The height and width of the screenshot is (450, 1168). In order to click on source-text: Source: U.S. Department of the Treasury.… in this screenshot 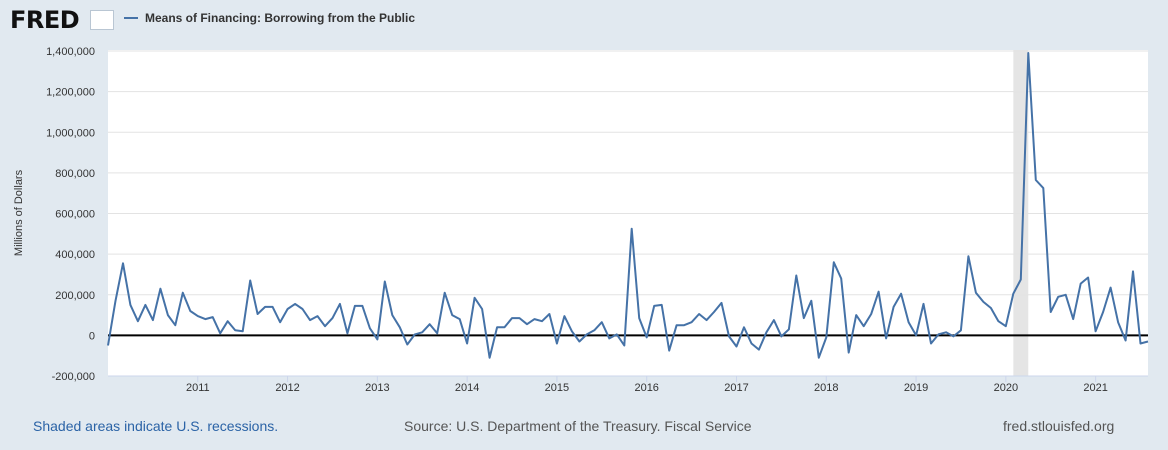, I will do `click(578, 426)`.